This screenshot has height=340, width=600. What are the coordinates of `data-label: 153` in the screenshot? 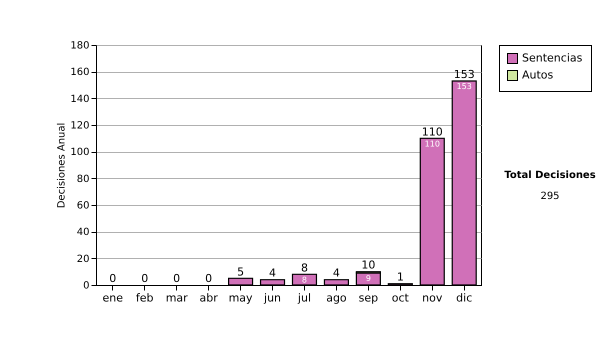 It's located at (464, 86).